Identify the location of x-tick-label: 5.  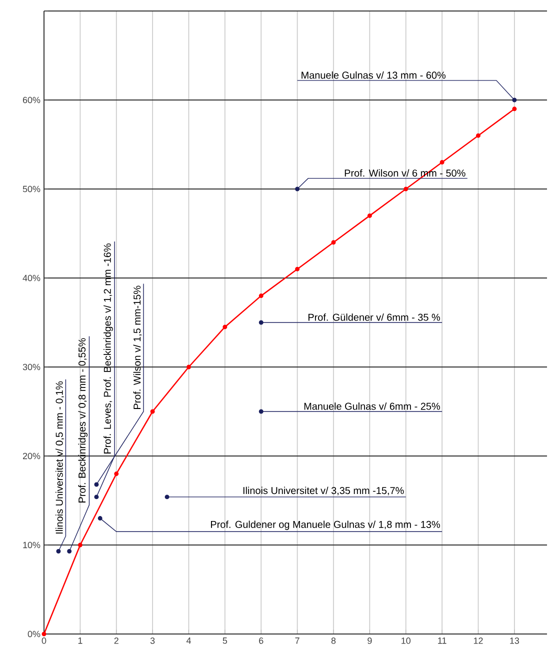
(225, 641).